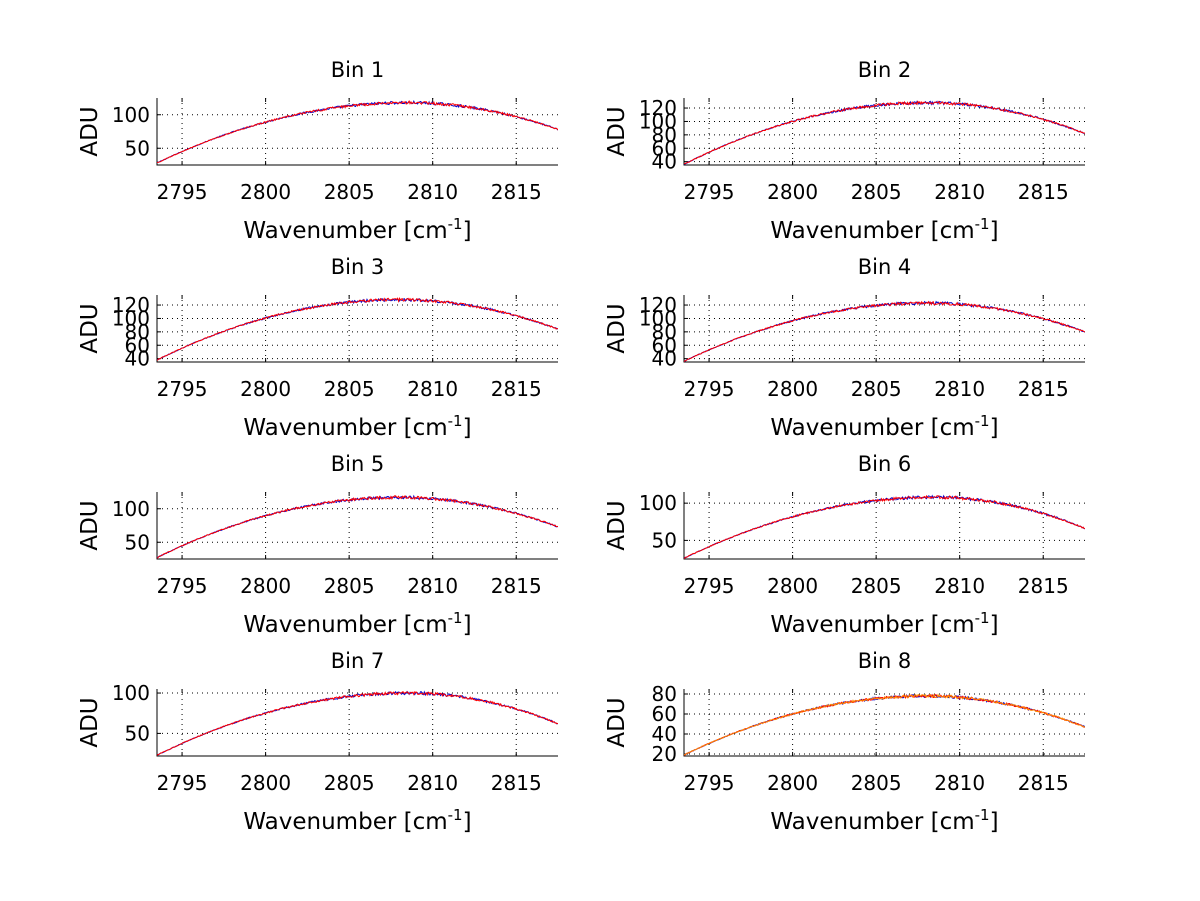 The width and height of the screenshot is (1200, 901). What do you see at coordinates (358, 267) in the screenshot?
I see `chart-title: Bin 3` at bounding box center [358, 267].